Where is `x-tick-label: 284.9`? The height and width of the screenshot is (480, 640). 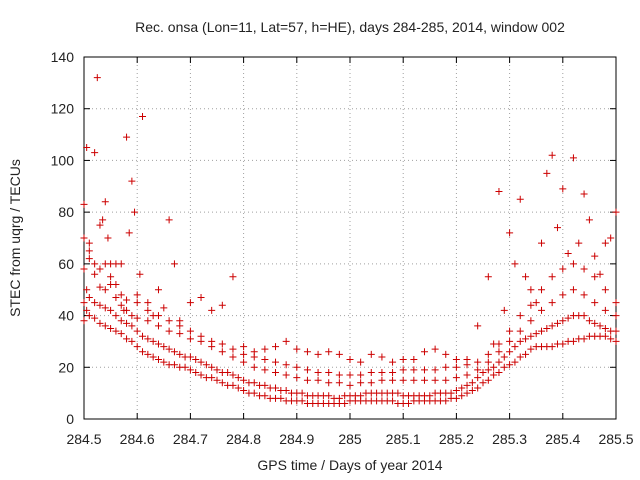 x-tick-label: 284.9 is located at coordinates (296, 439).